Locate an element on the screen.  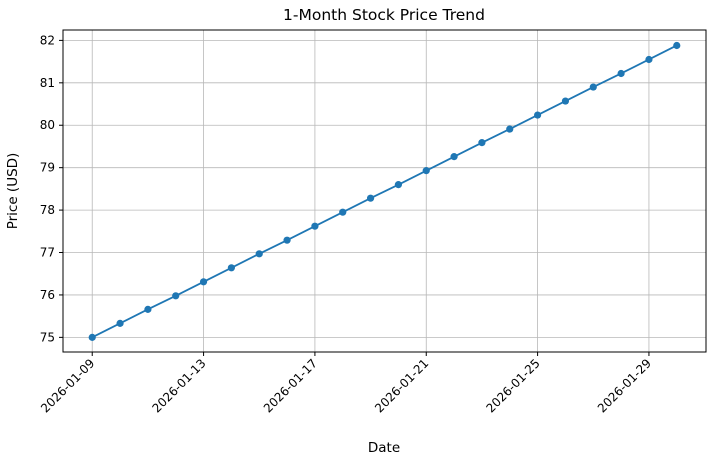
x-tick-label: 2026-01-17 is located at coordinates (290, 385).